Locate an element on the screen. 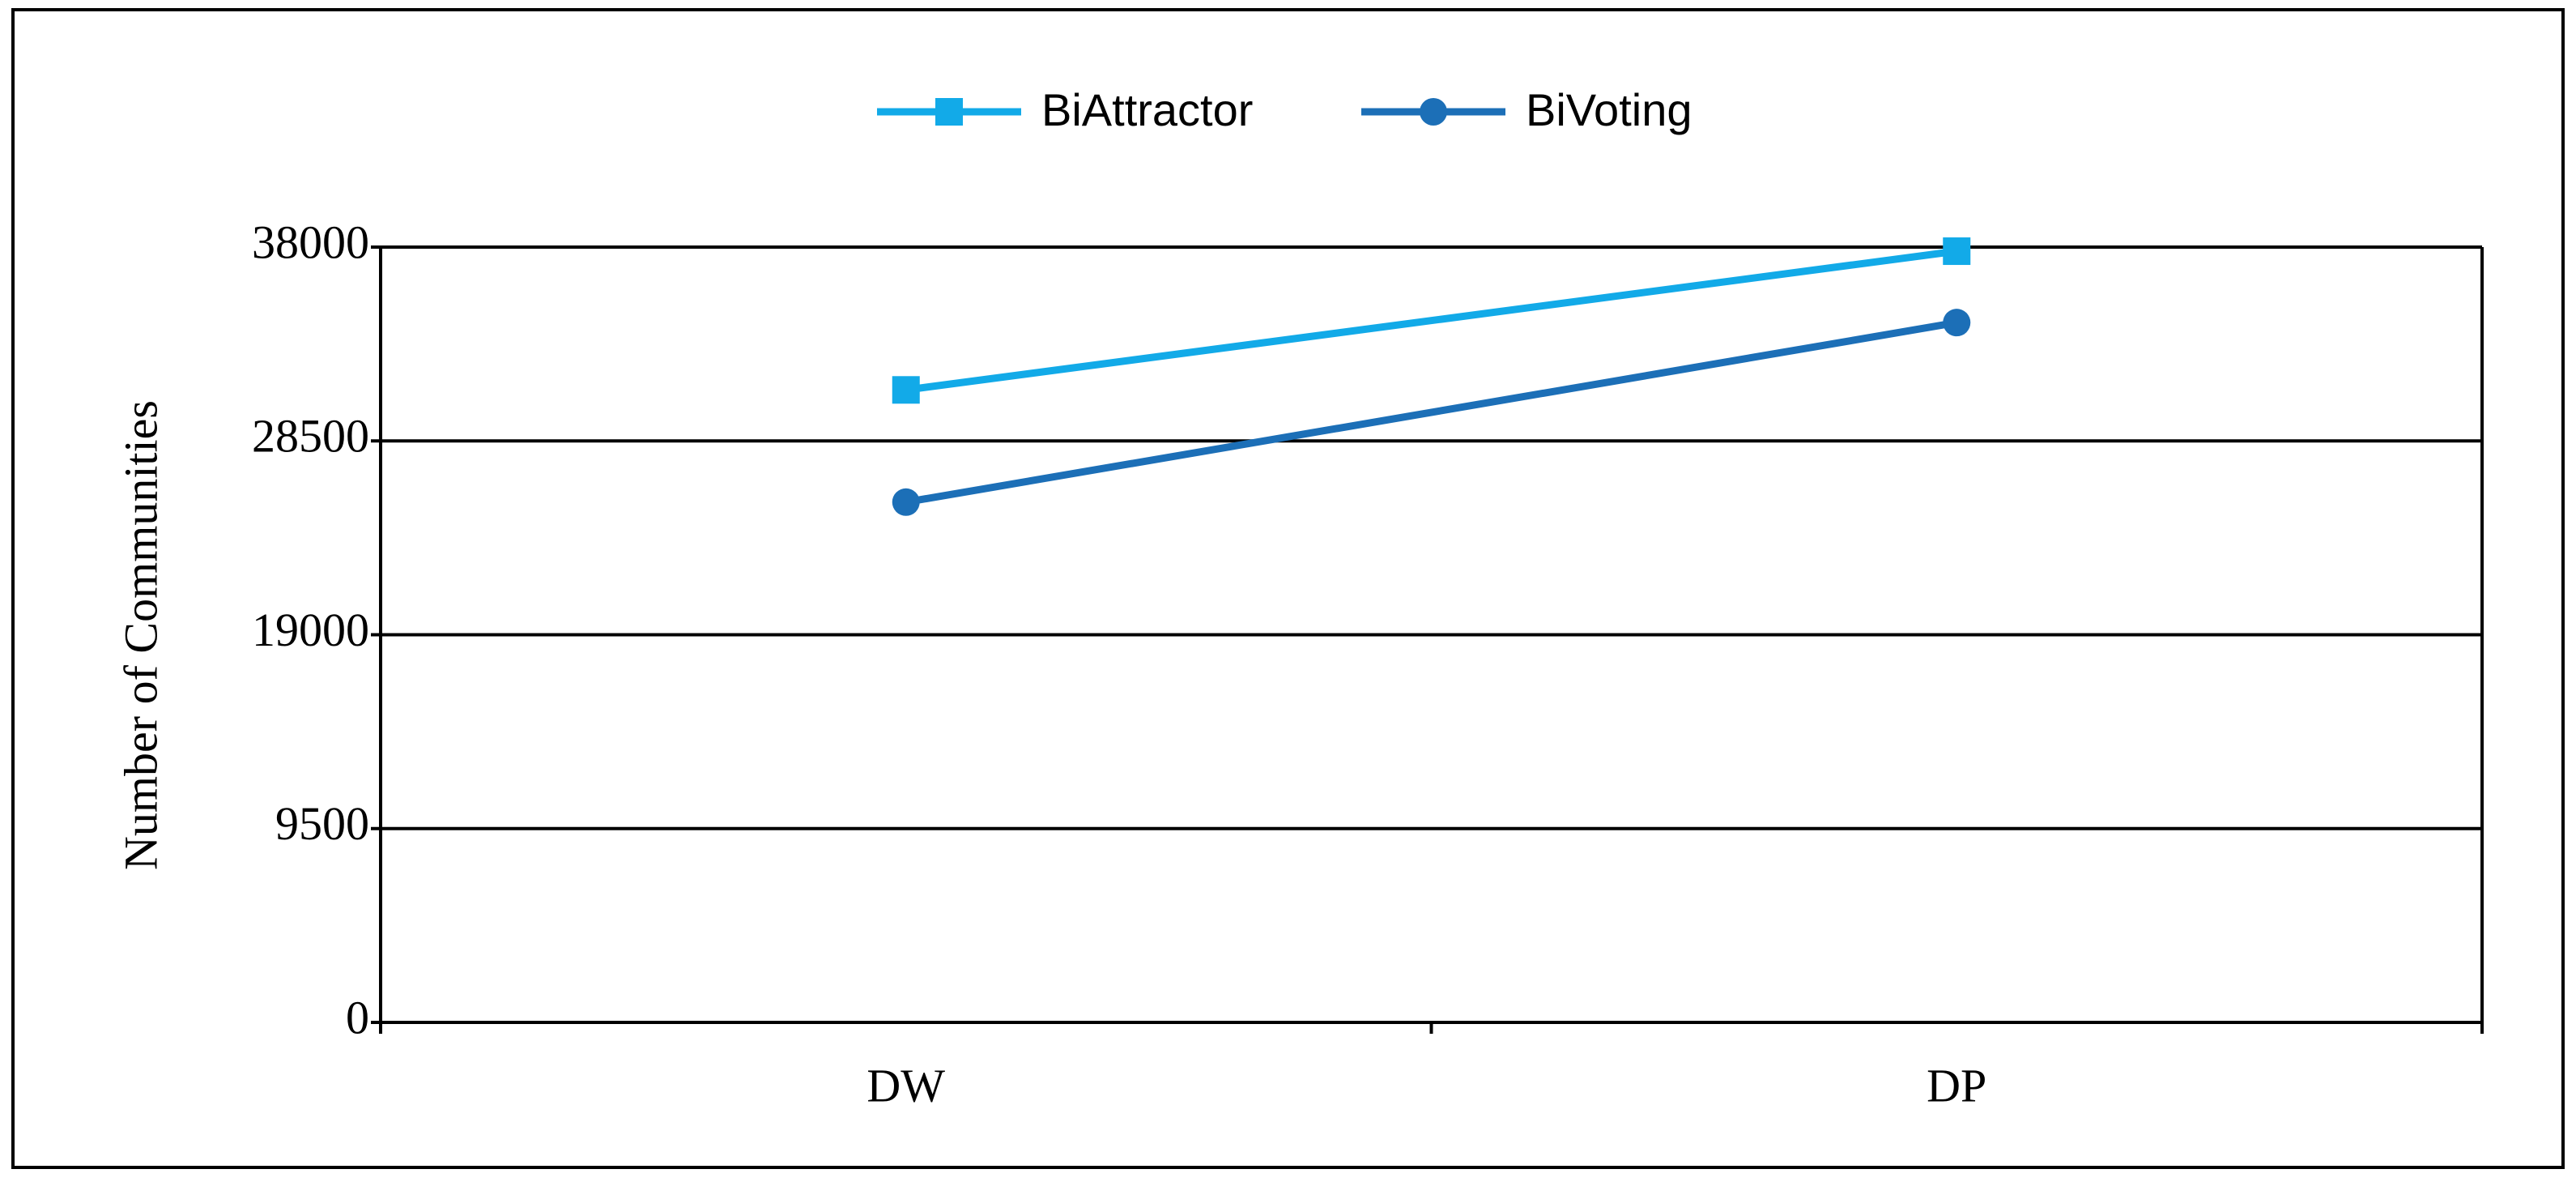 The height and width of the screenshot is (1182, 2576). y-axis-title: Number of Communities is located at coordinates (140, 635).